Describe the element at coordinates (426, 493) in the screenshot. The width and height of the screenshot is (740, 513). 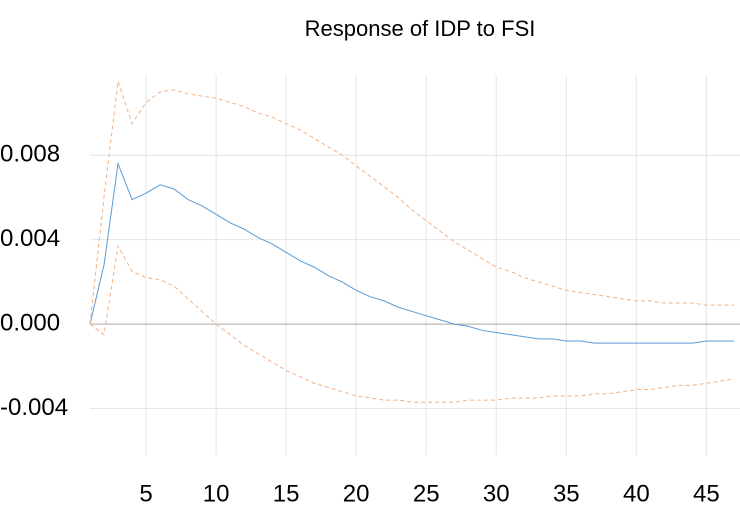
I see `x-tick-label: 25` at that location.